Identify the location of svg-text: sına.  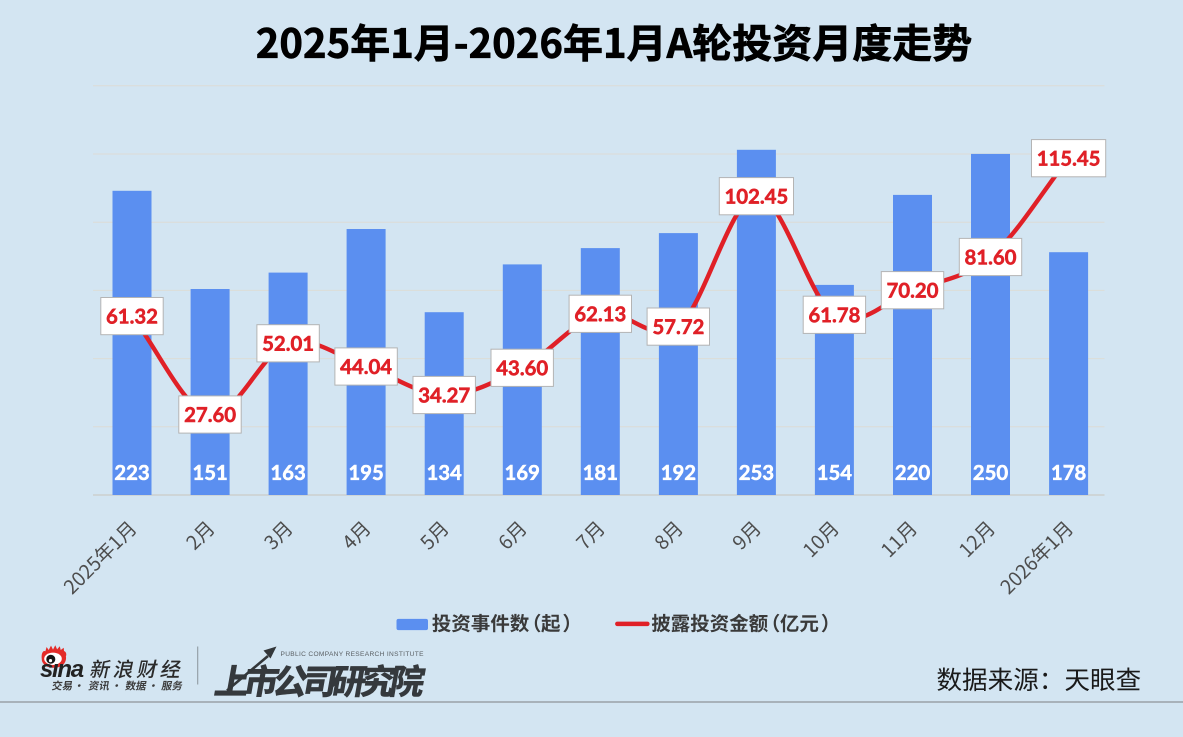
(62, 669).